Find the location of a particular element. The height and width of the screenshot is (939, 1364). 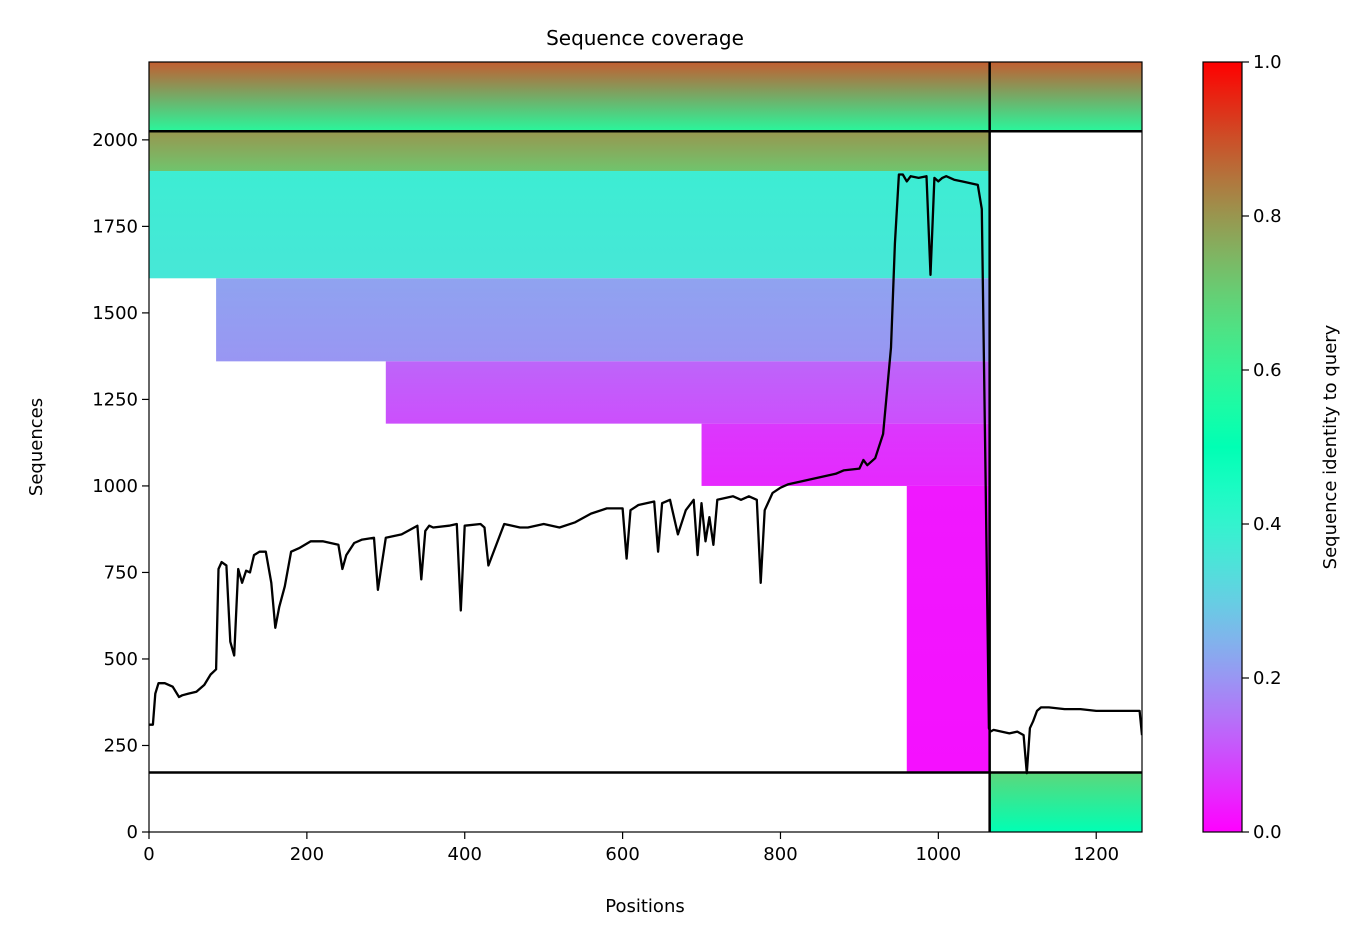

y-axis-label: Sequences is located at coordinates (36, 447).